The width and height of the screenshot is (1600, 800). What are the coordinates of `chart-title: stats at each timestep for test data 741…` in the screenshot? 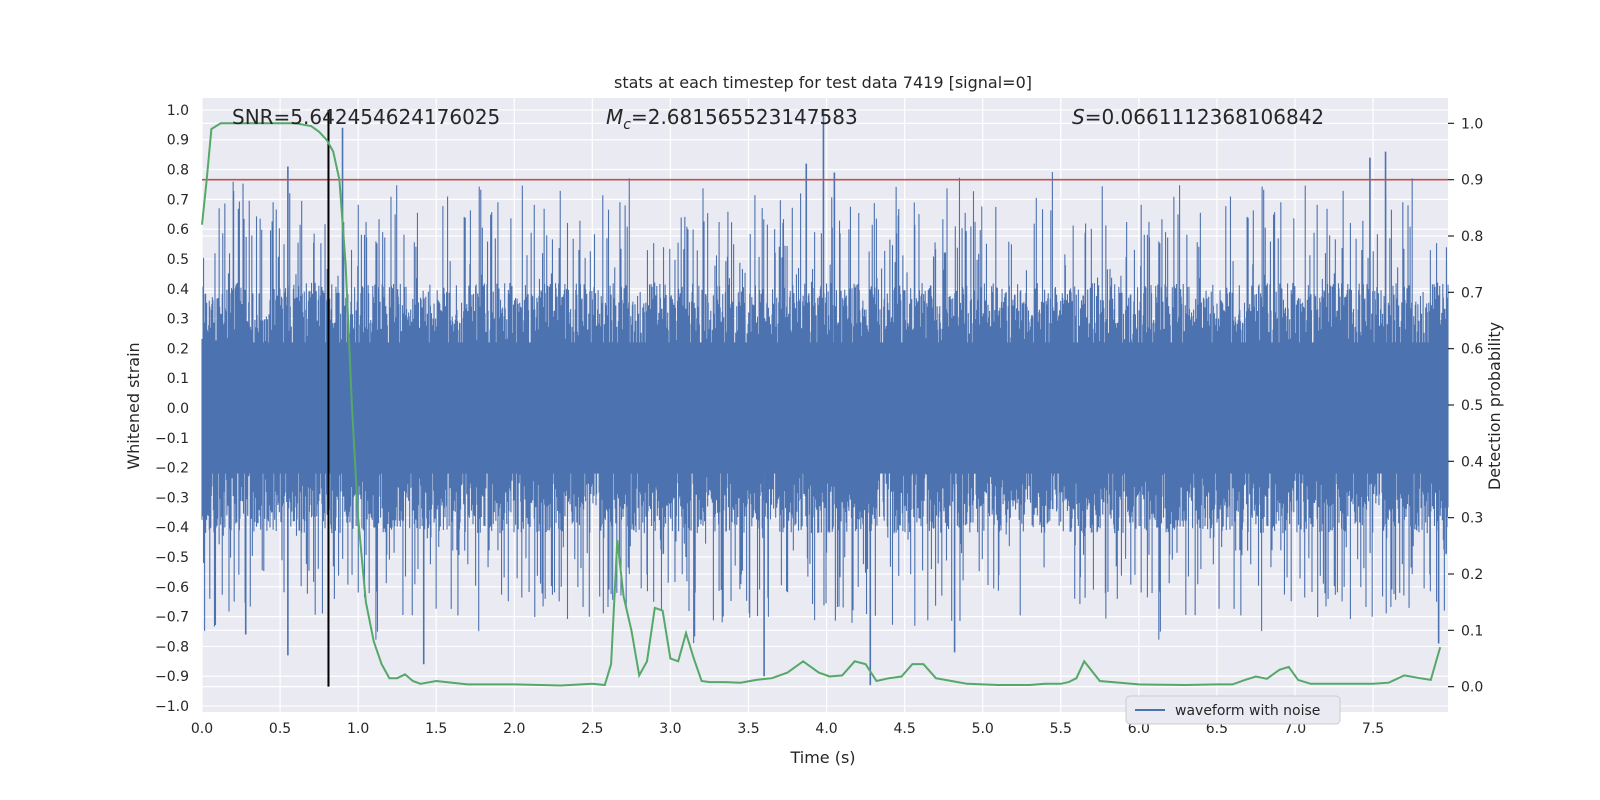 It's located at (823, 82).